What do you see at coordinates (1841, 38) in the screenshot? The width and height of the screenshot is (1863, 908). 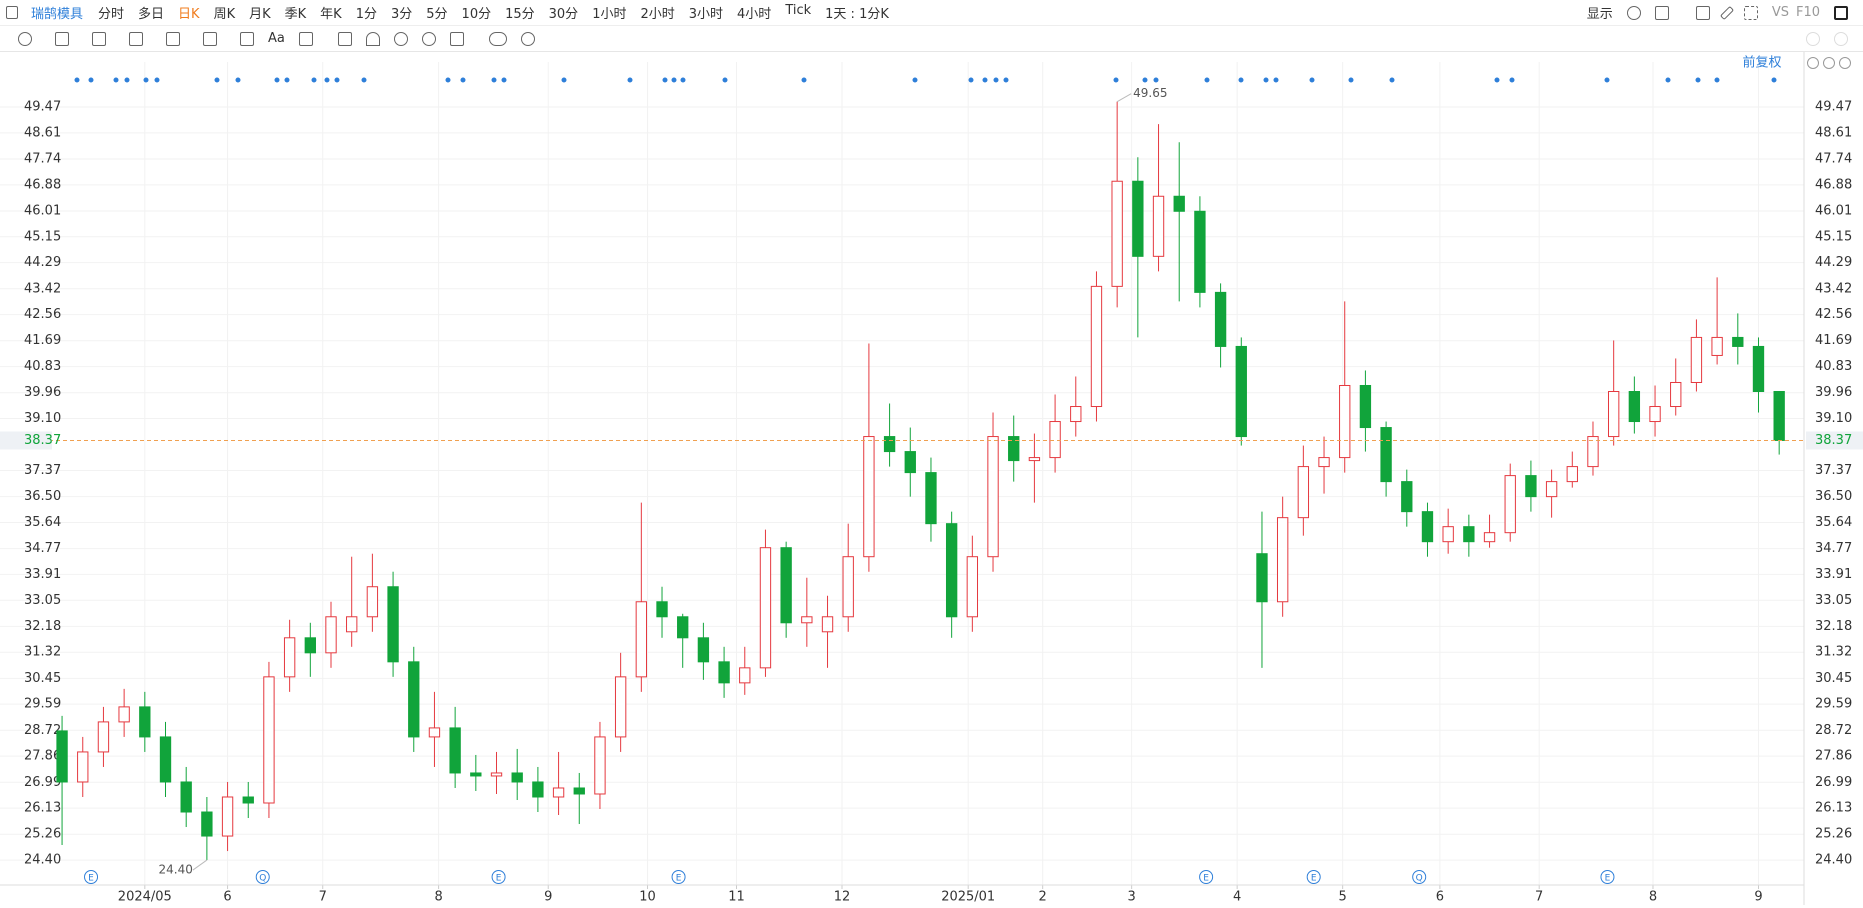 I see `redo` at bounding box center [1841, 38].